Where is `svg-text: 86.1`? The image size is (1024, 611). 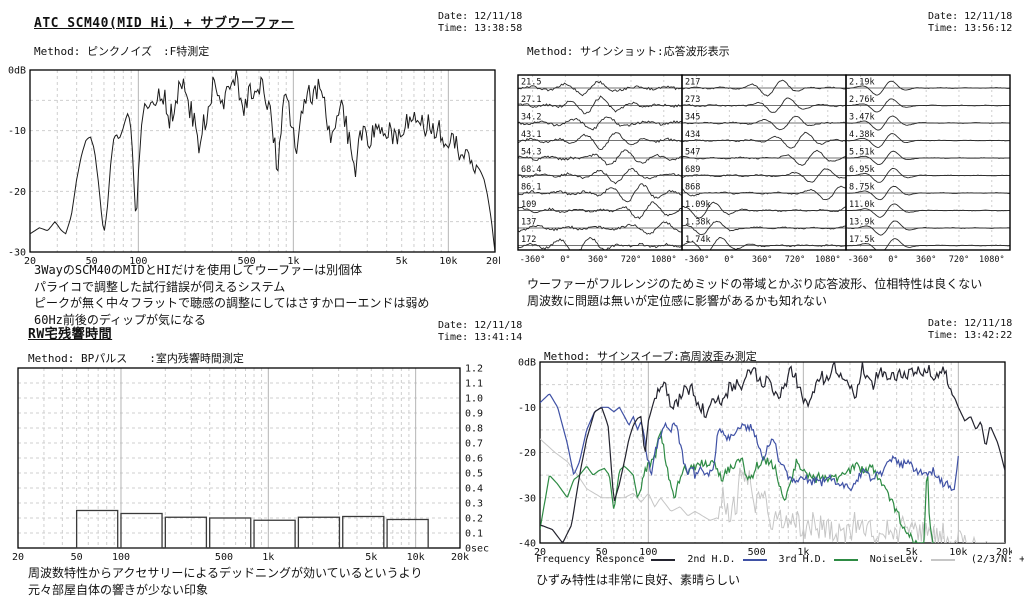 svg-text: 86.1 is located at coordinates (531, 188).